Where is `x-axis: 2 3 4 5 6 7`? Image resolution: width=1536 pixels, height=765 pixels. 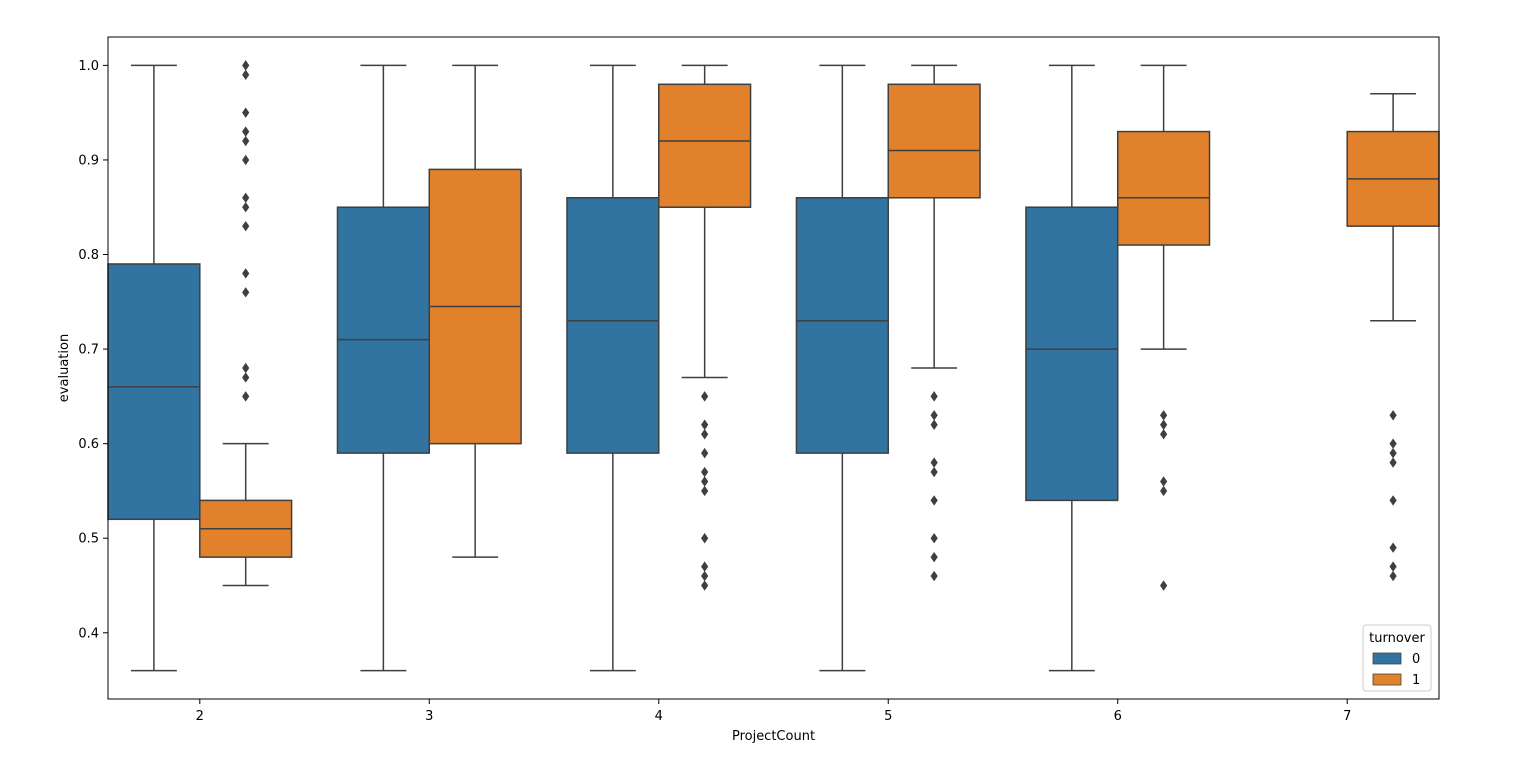 x-axis: 2 3 4 5 6 7 is located at coordinates (773, 711).